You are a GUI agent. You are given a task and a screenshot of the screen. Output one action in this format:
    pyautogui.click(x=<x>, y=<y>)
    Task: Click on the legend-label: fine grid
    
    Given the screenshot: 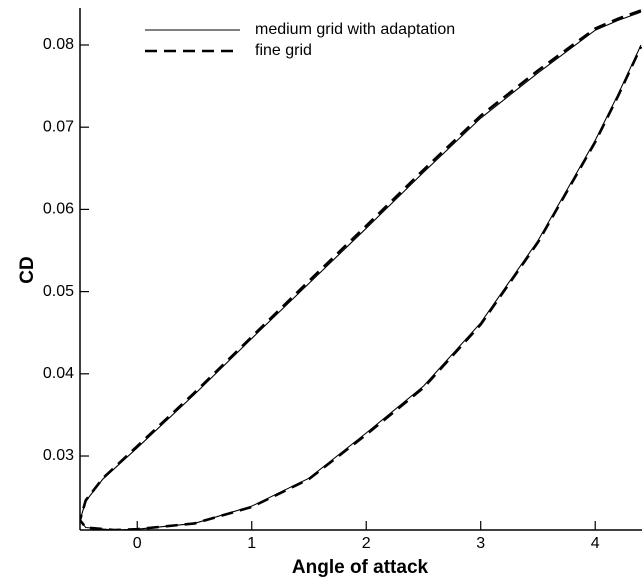 What is the action you would take?
    pyautogui.click(x=283, y=50)
    